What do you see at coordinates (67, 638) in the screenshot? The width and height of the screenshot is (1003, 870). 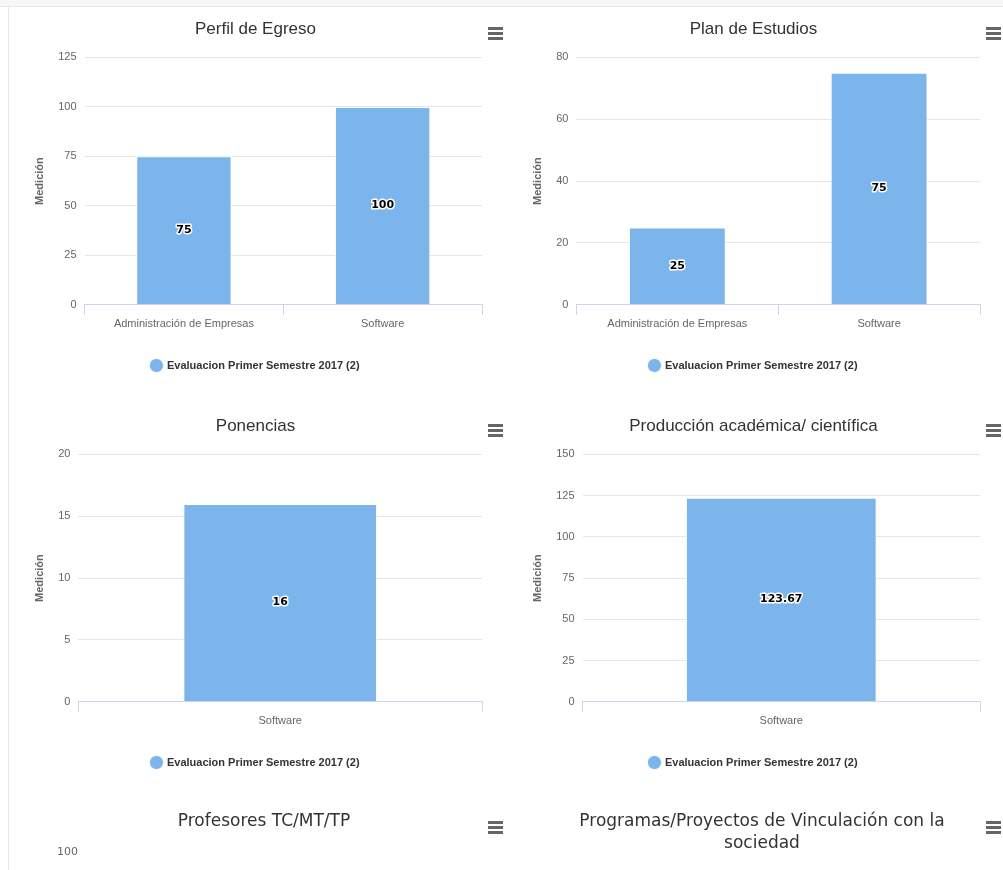 I see `y-tick-label: 5` at bounding box center [67, 638].